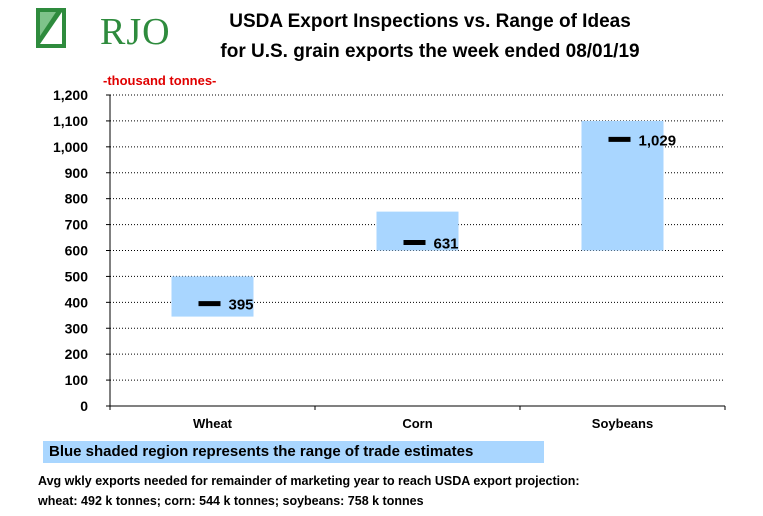 The image size is (763, 516). Describe the element at coordinates (70, 95) in the screenshot. I see `y-tick-label: 1,200` at that location.